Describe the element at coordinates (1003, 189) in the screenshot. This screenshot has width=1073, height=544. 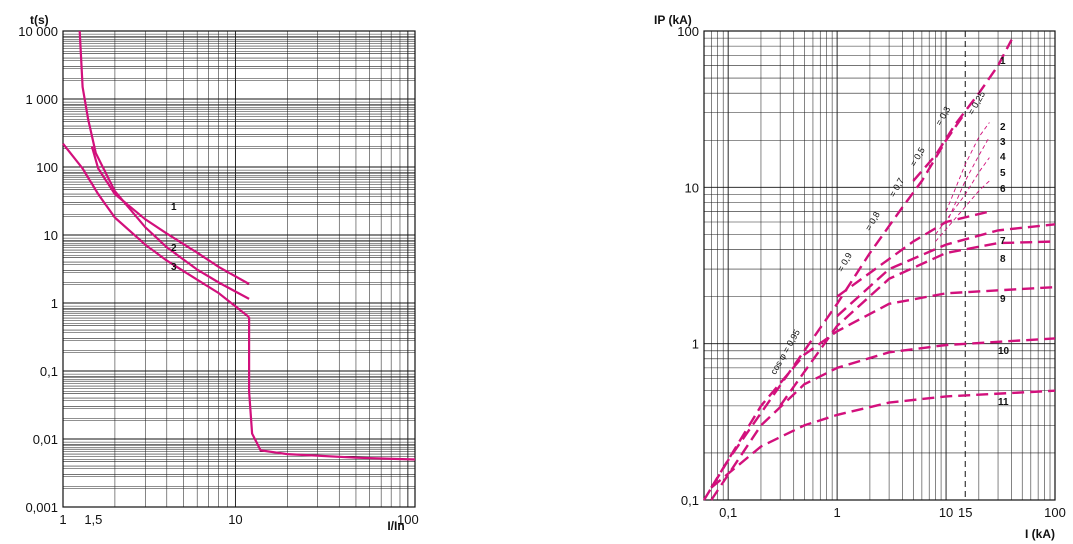
I see `curve-label: 6` at that location.